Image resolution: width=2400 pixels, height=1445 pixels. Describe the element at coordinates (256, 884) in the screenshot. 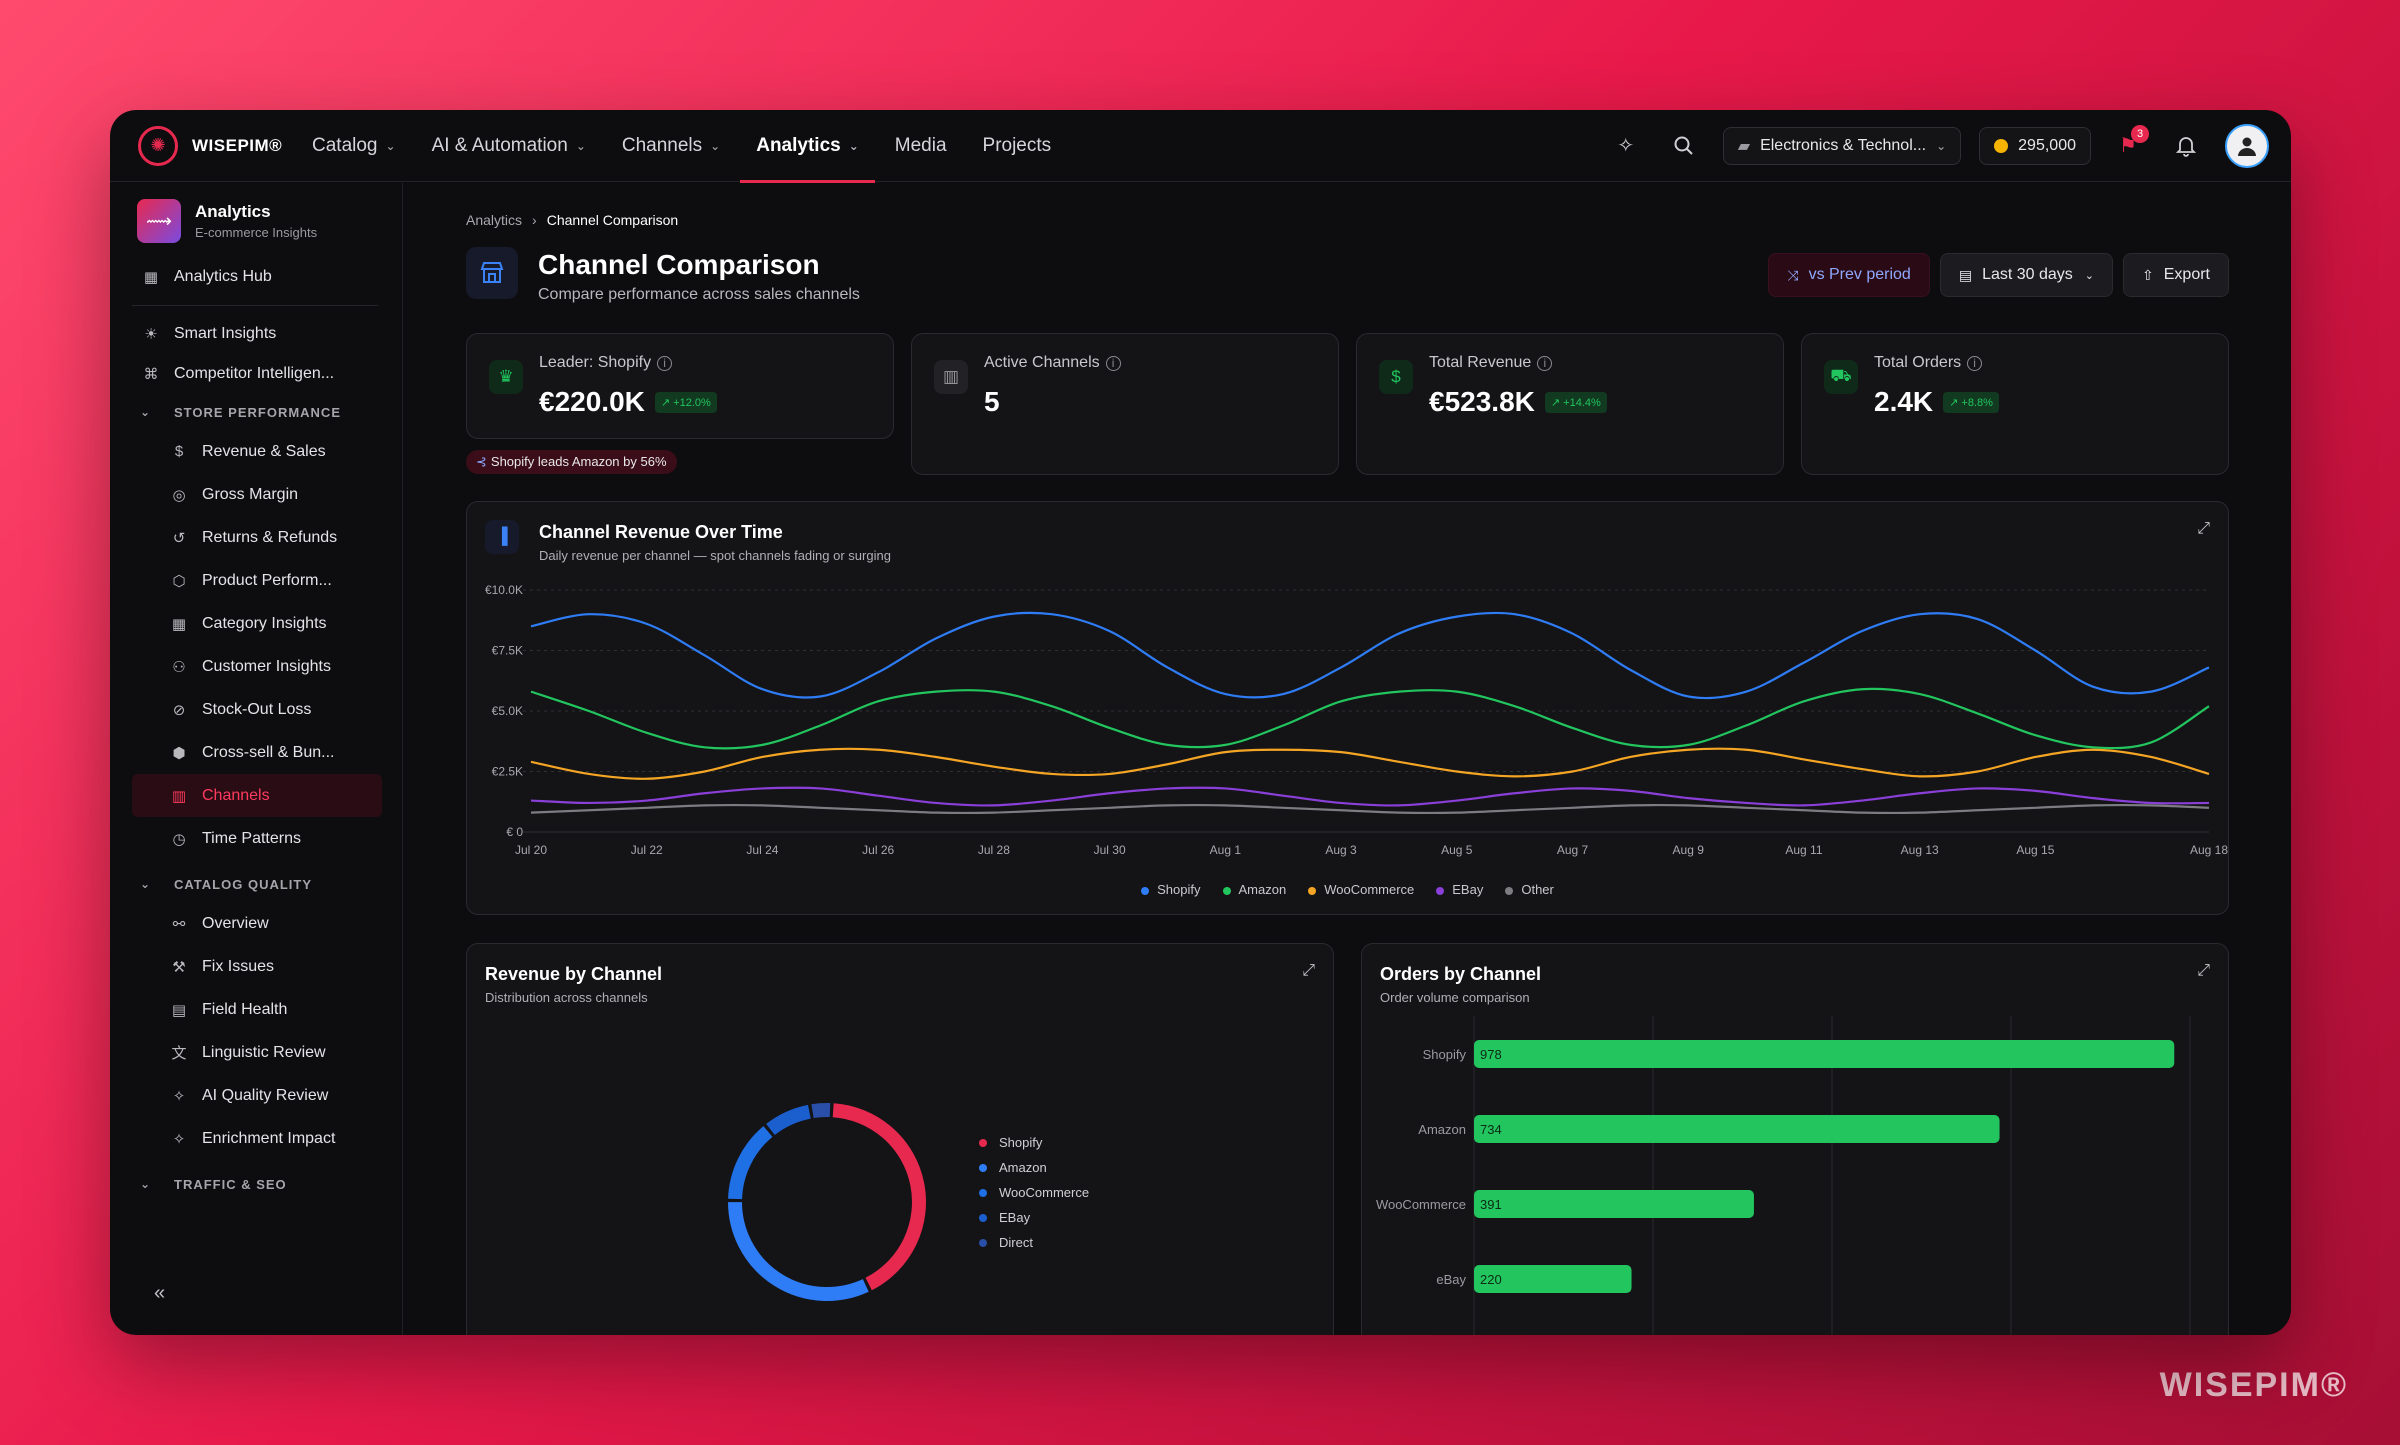

I see `sidebar-section-catalog-quality: ⌄ CATALOG QUALITY` at that location.